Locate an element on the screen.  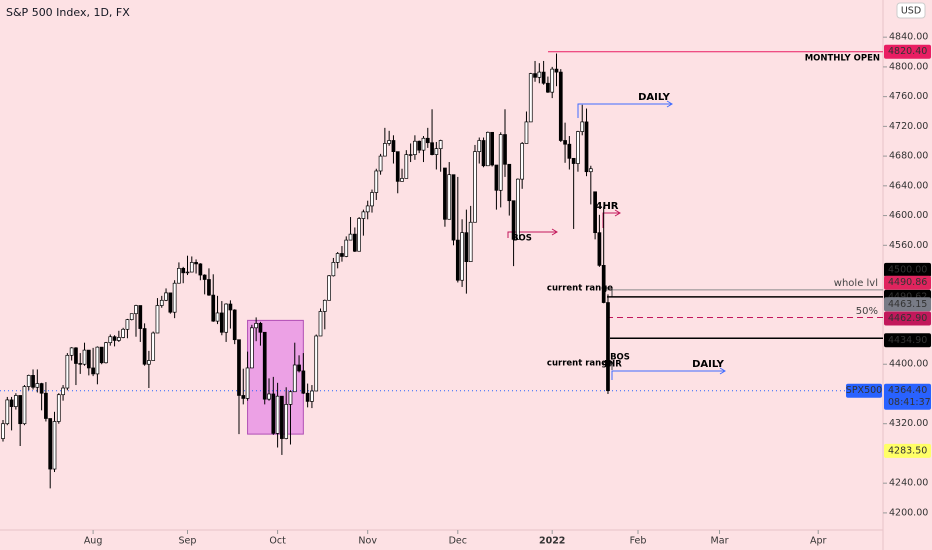
currency-badge is located at coordinates (911, 10).